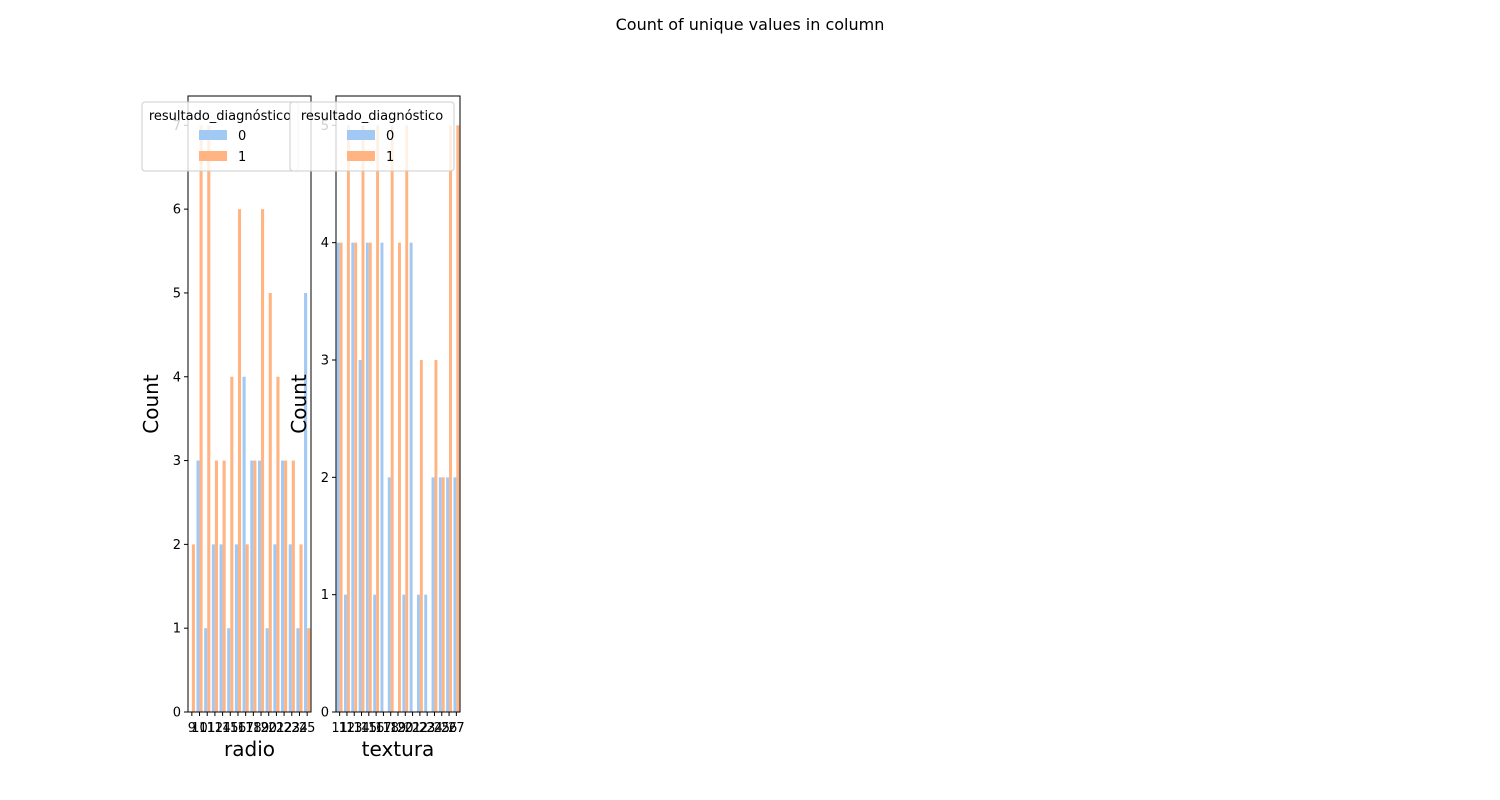 The image size is (1500, 800). I want to click on y-tick-label: 6, so click(177, 210).